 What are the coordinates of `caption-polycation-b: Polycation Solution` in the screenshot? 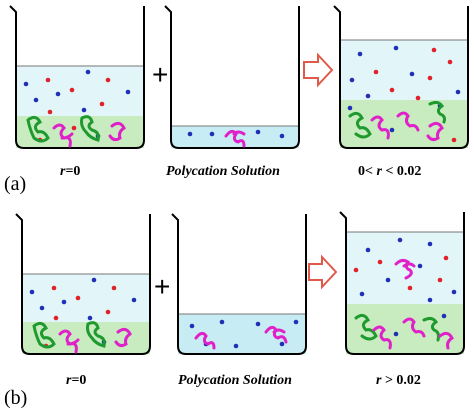 It's located at (235, 380).